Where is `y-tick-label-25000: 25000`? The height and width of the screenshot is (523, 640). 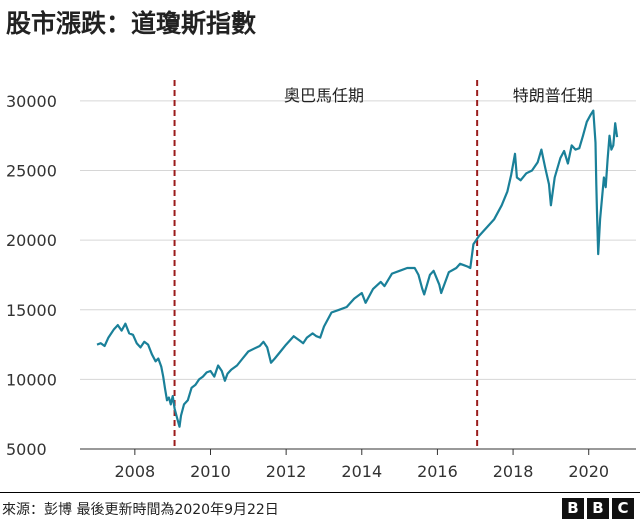 y-tick-label-25000: 25000 is located at coordinates (31, 171).